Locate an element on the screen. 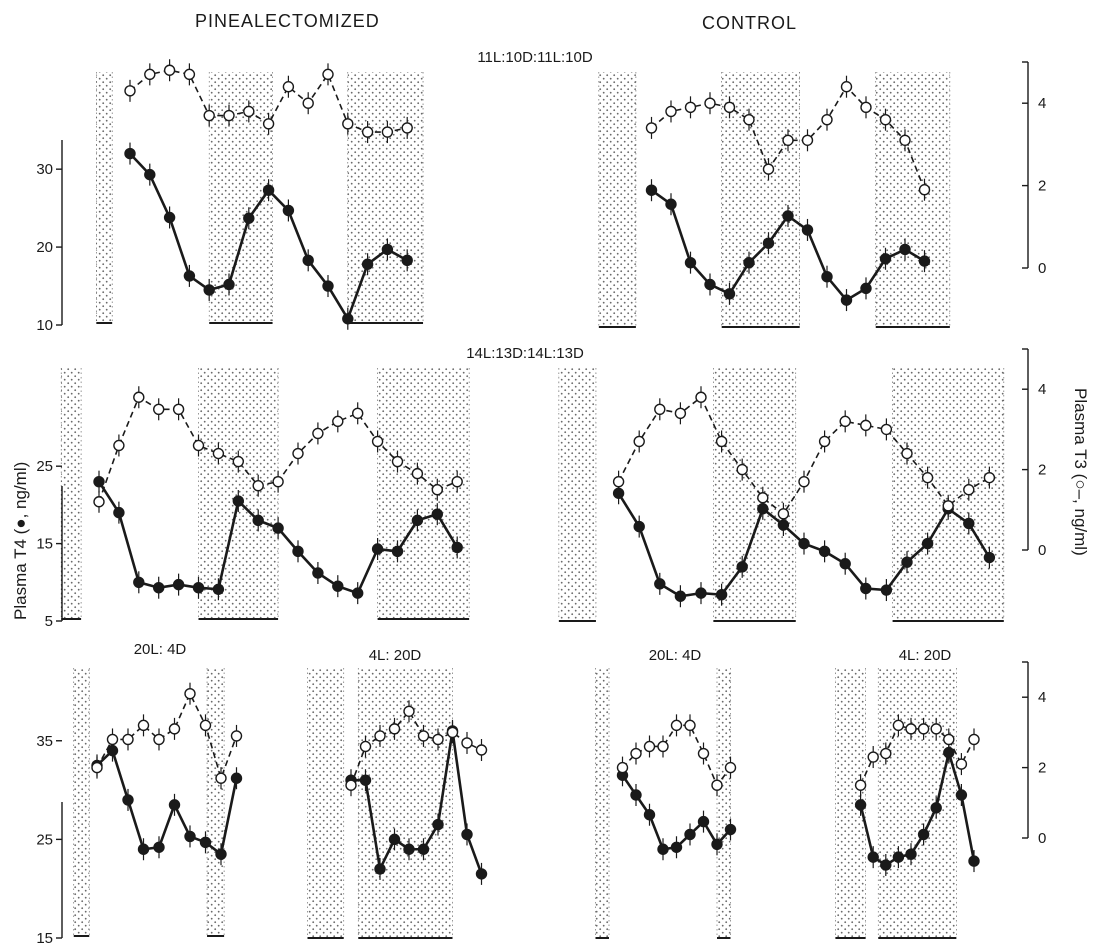 The image size is (1099, 952). panel-row3-control-4L20D: 4L: 20D 0 2 4 is located at coordinates (940, 793).